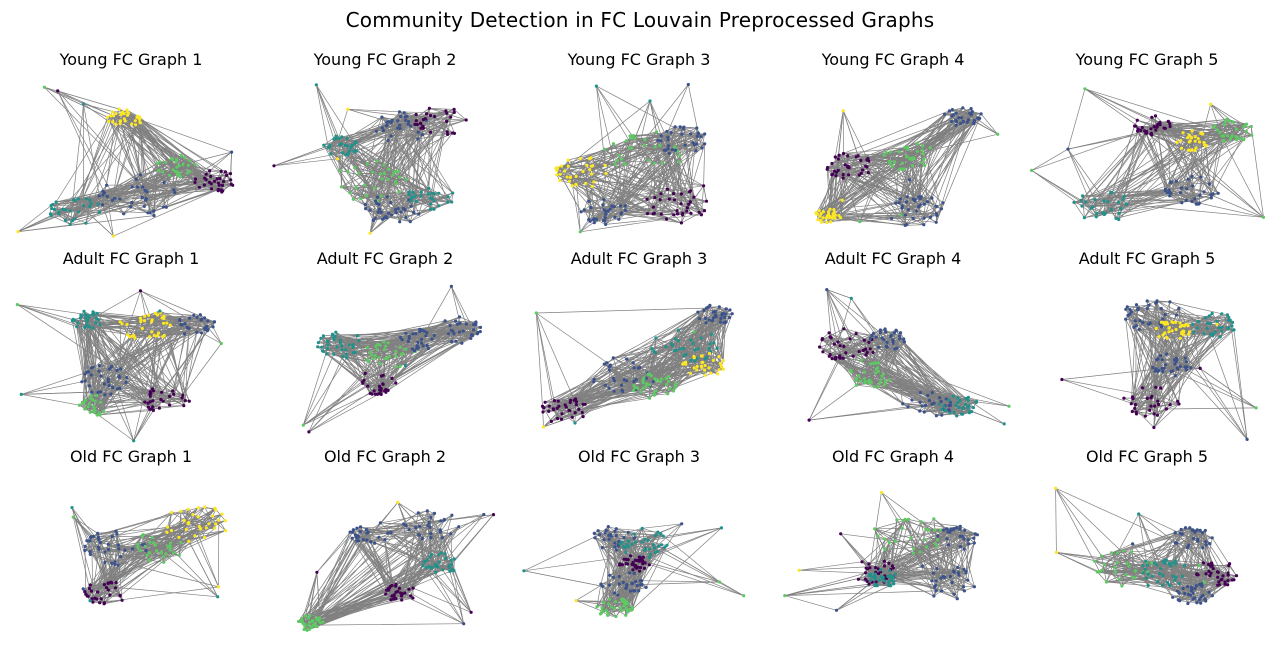 The image size is (1280, 660). I want to click on panel-title: Young FC Graph 1, so click(131, 59).